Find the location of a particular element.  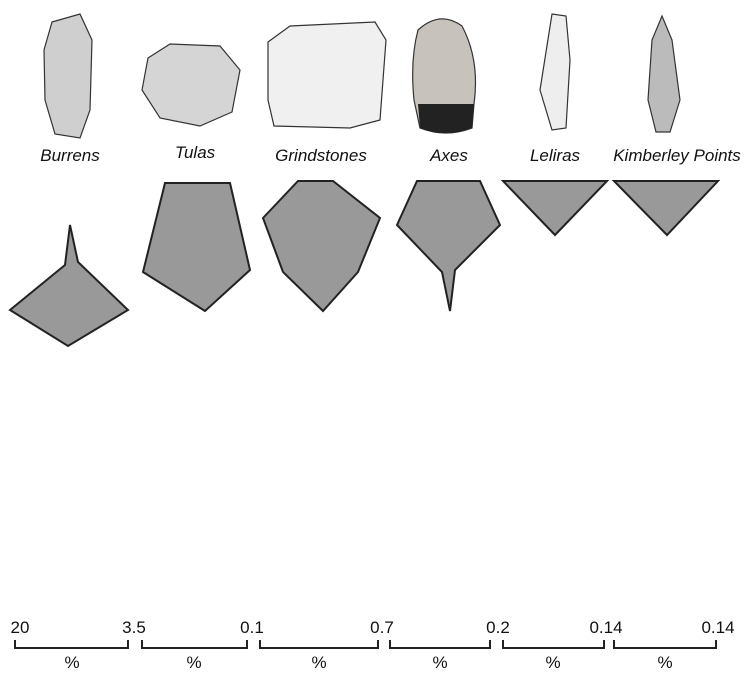

lelira-image is located at coordinates (555, 72).